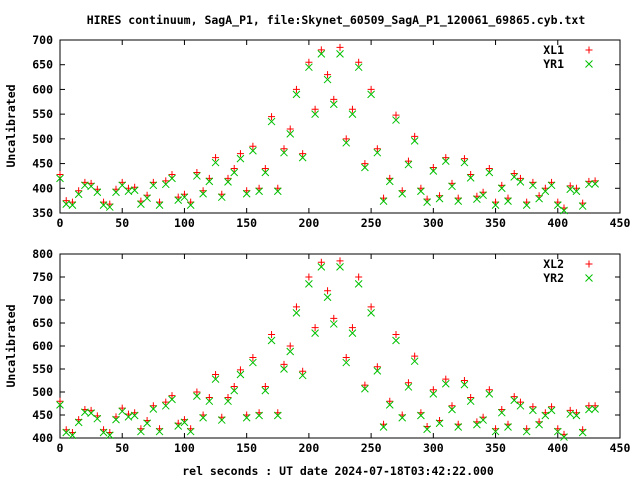 The width and height of the screenshot is (640, 480). I want to click on x-tick-label: 450, so click(620, 448).